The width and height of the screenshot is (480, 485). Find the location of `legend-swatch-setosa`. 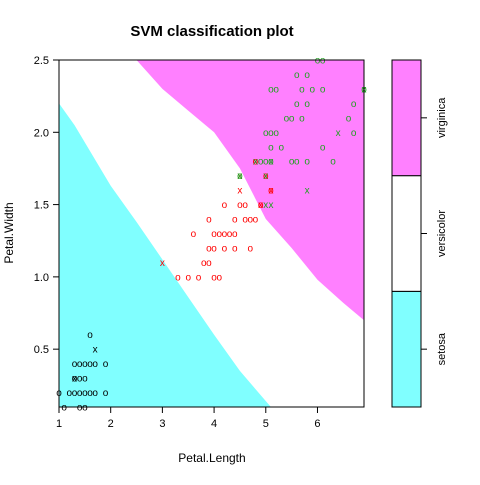

legend-swatch-setosa is located at coordinates (406, 349).